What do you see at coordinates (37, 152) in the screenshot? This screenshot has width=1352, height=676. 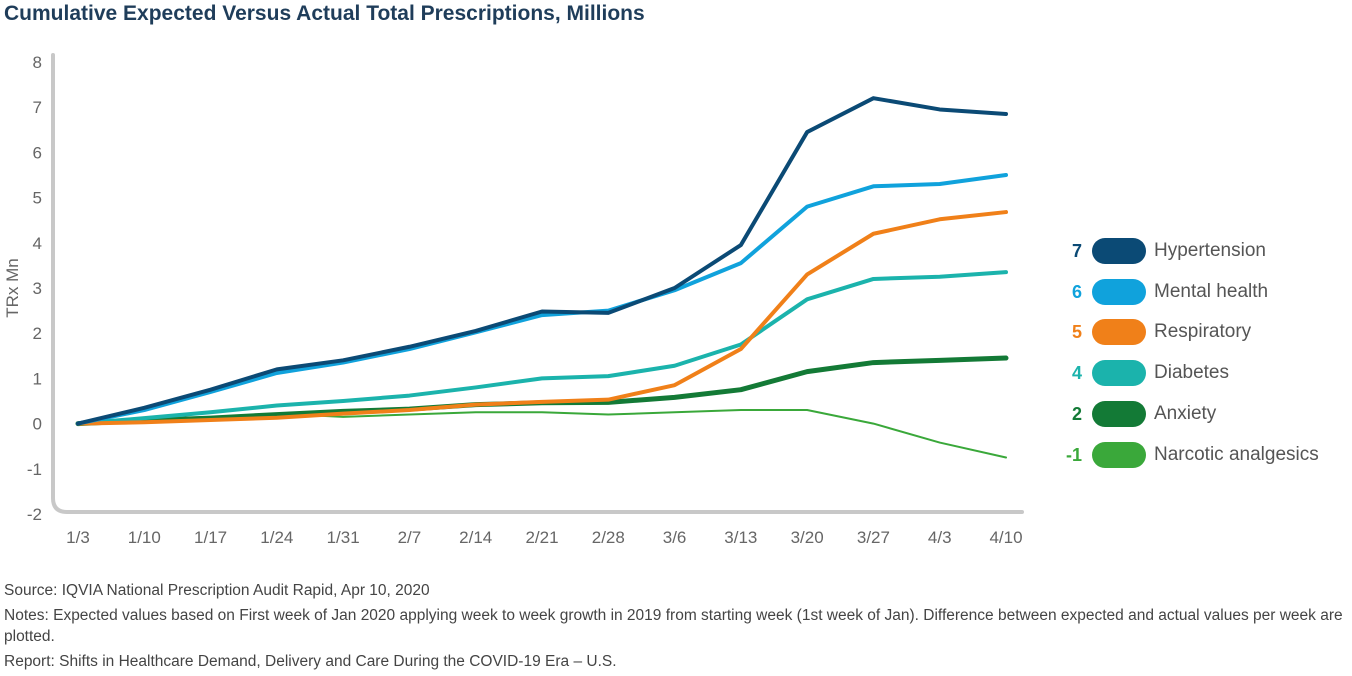 I see `y-tick-label: 6` at bounding box center [37, 152].